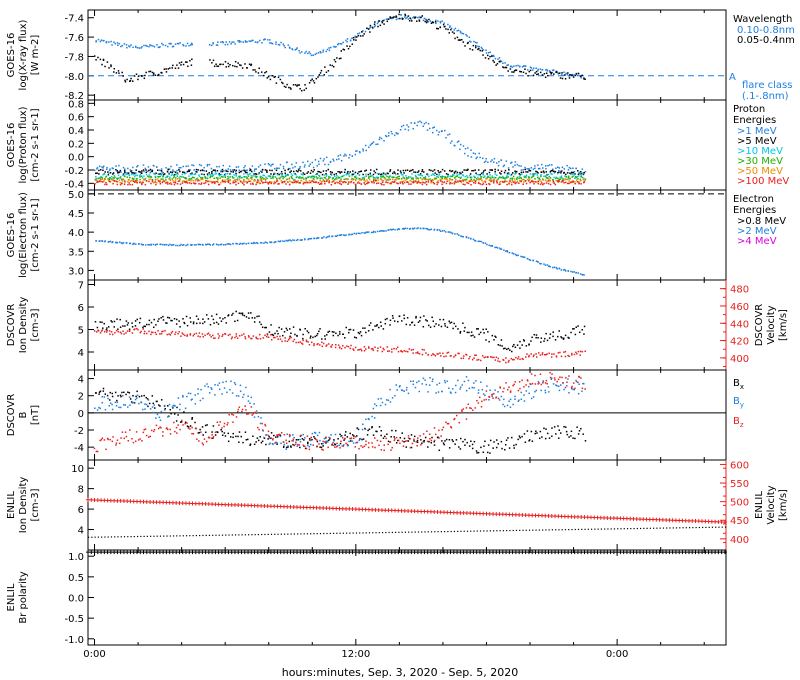 This screenshot has height=680, width=800. I want to click on legend-entry: >1 MeV, so click(757, 131).